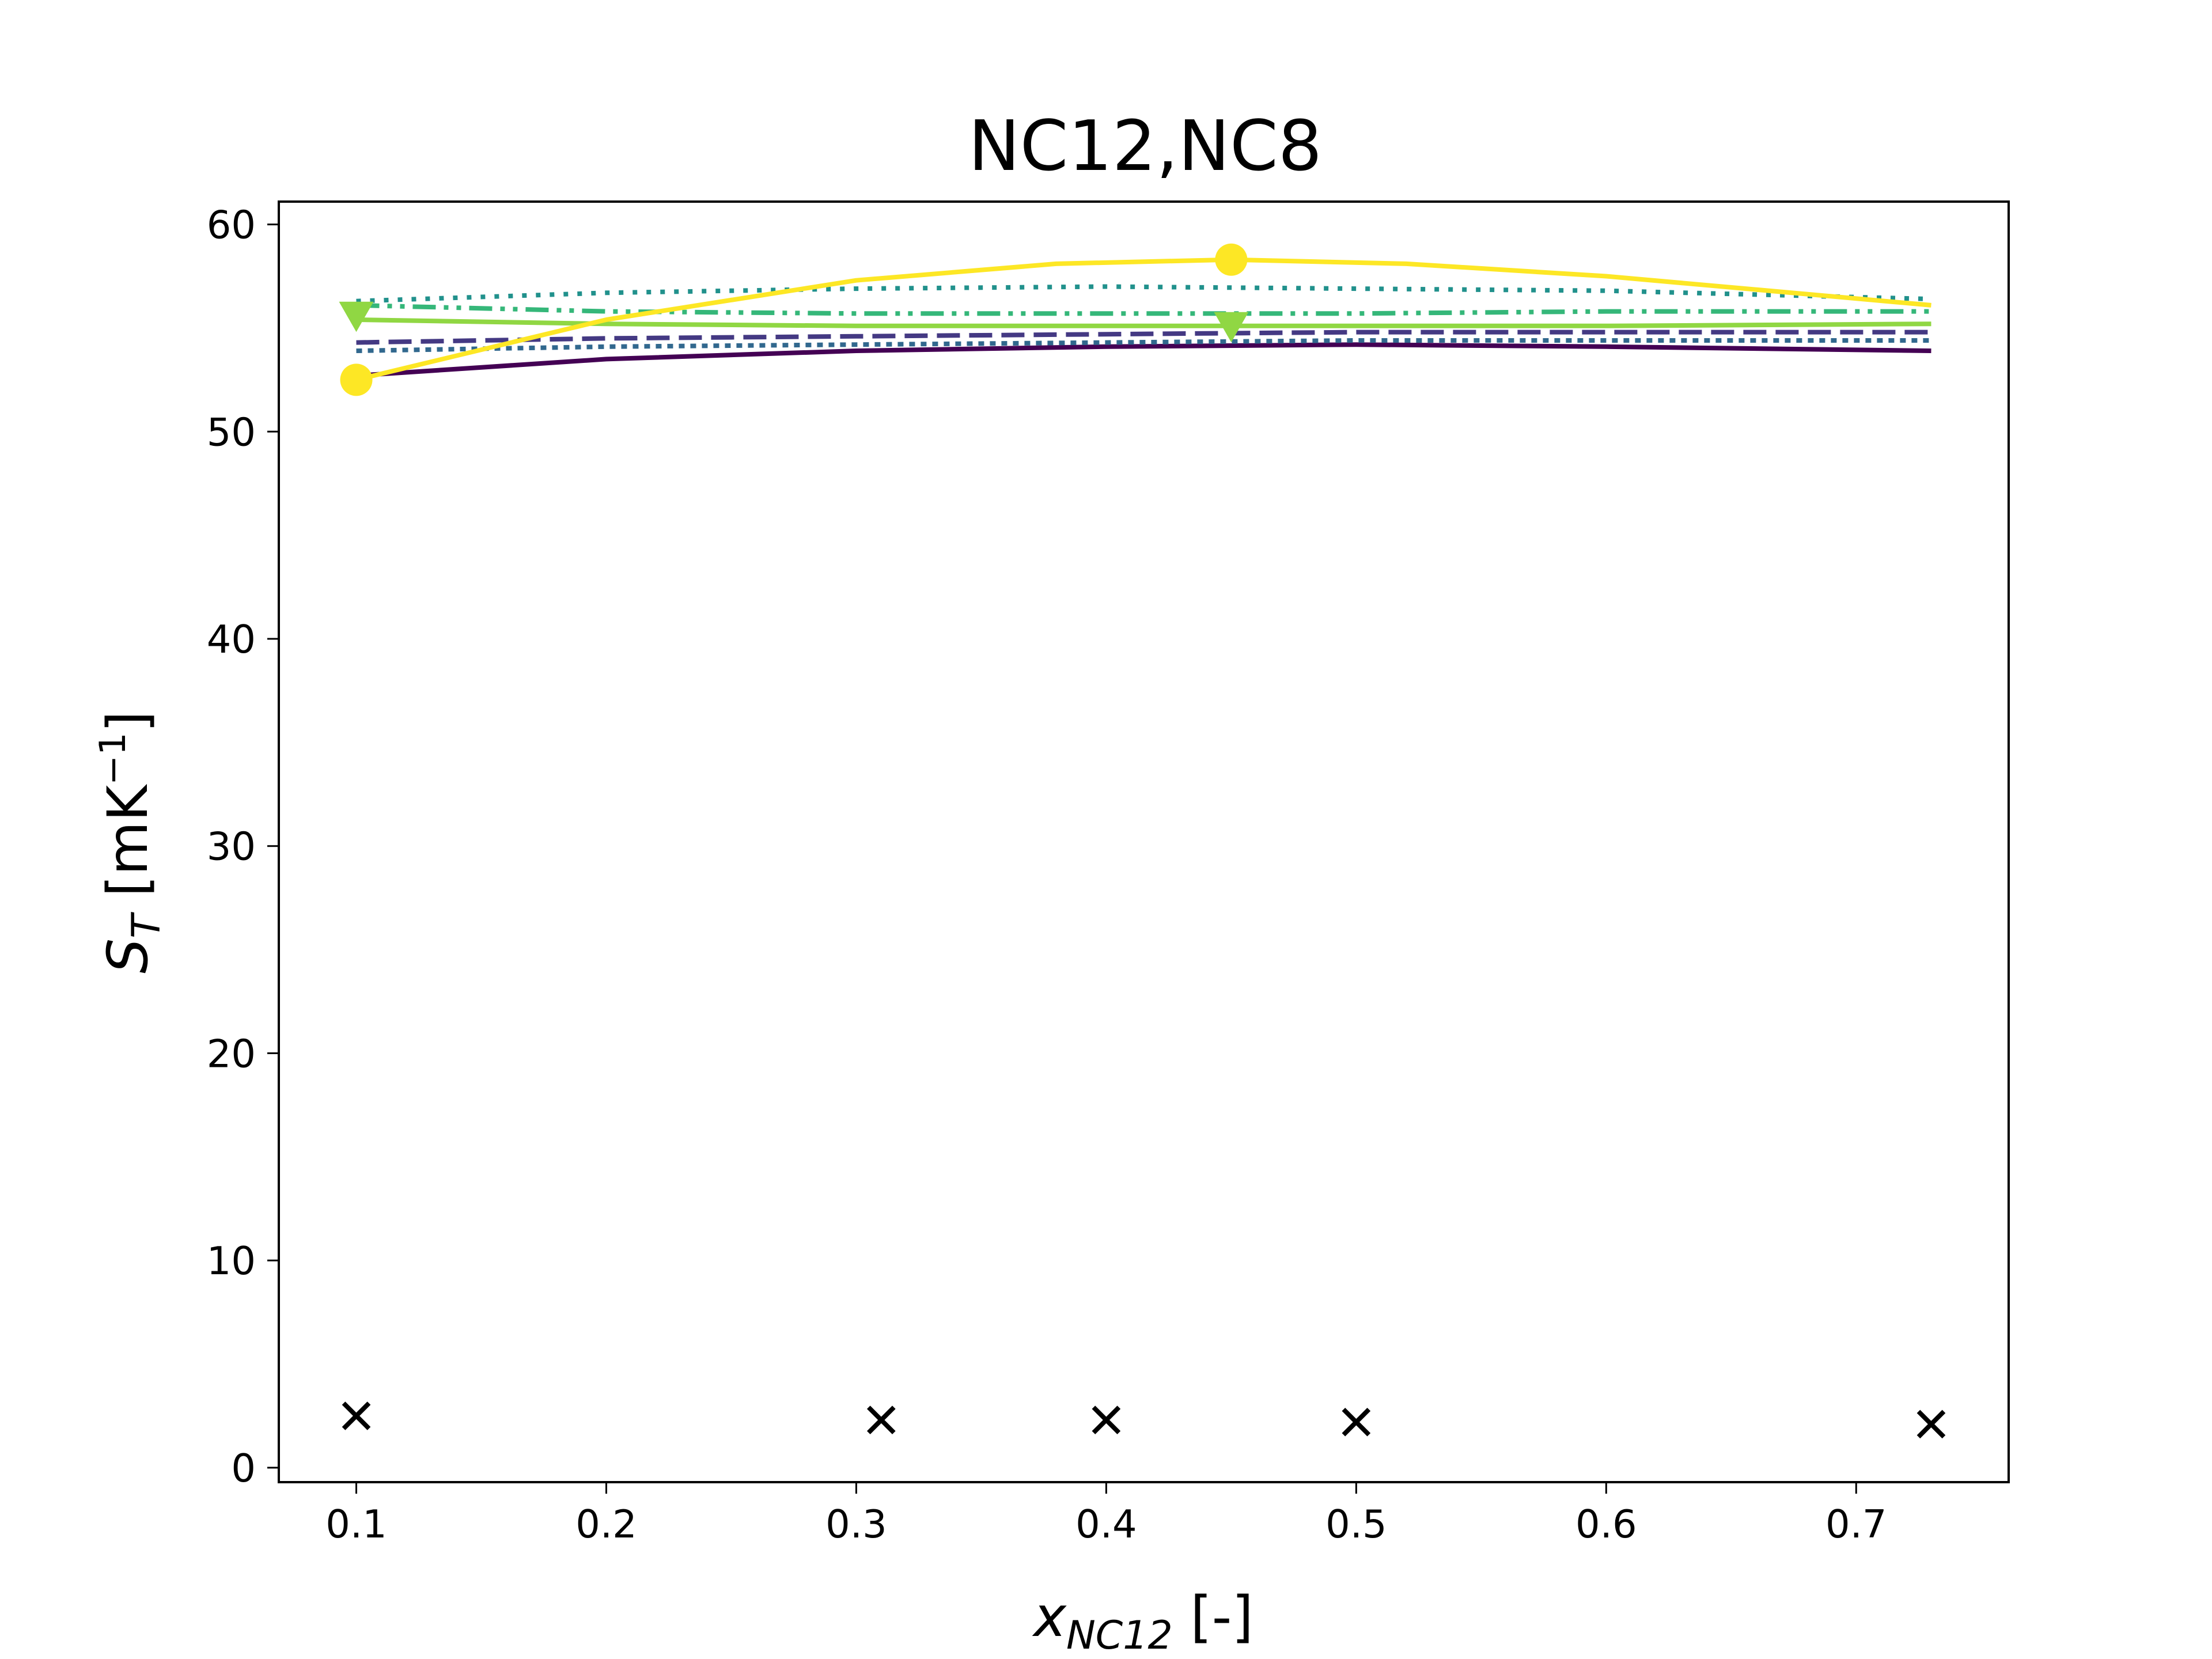 Image resolution: width=2212 pixels, height=1659 pixels. I want to click on y-tick-label: 60, so click(231, 225).